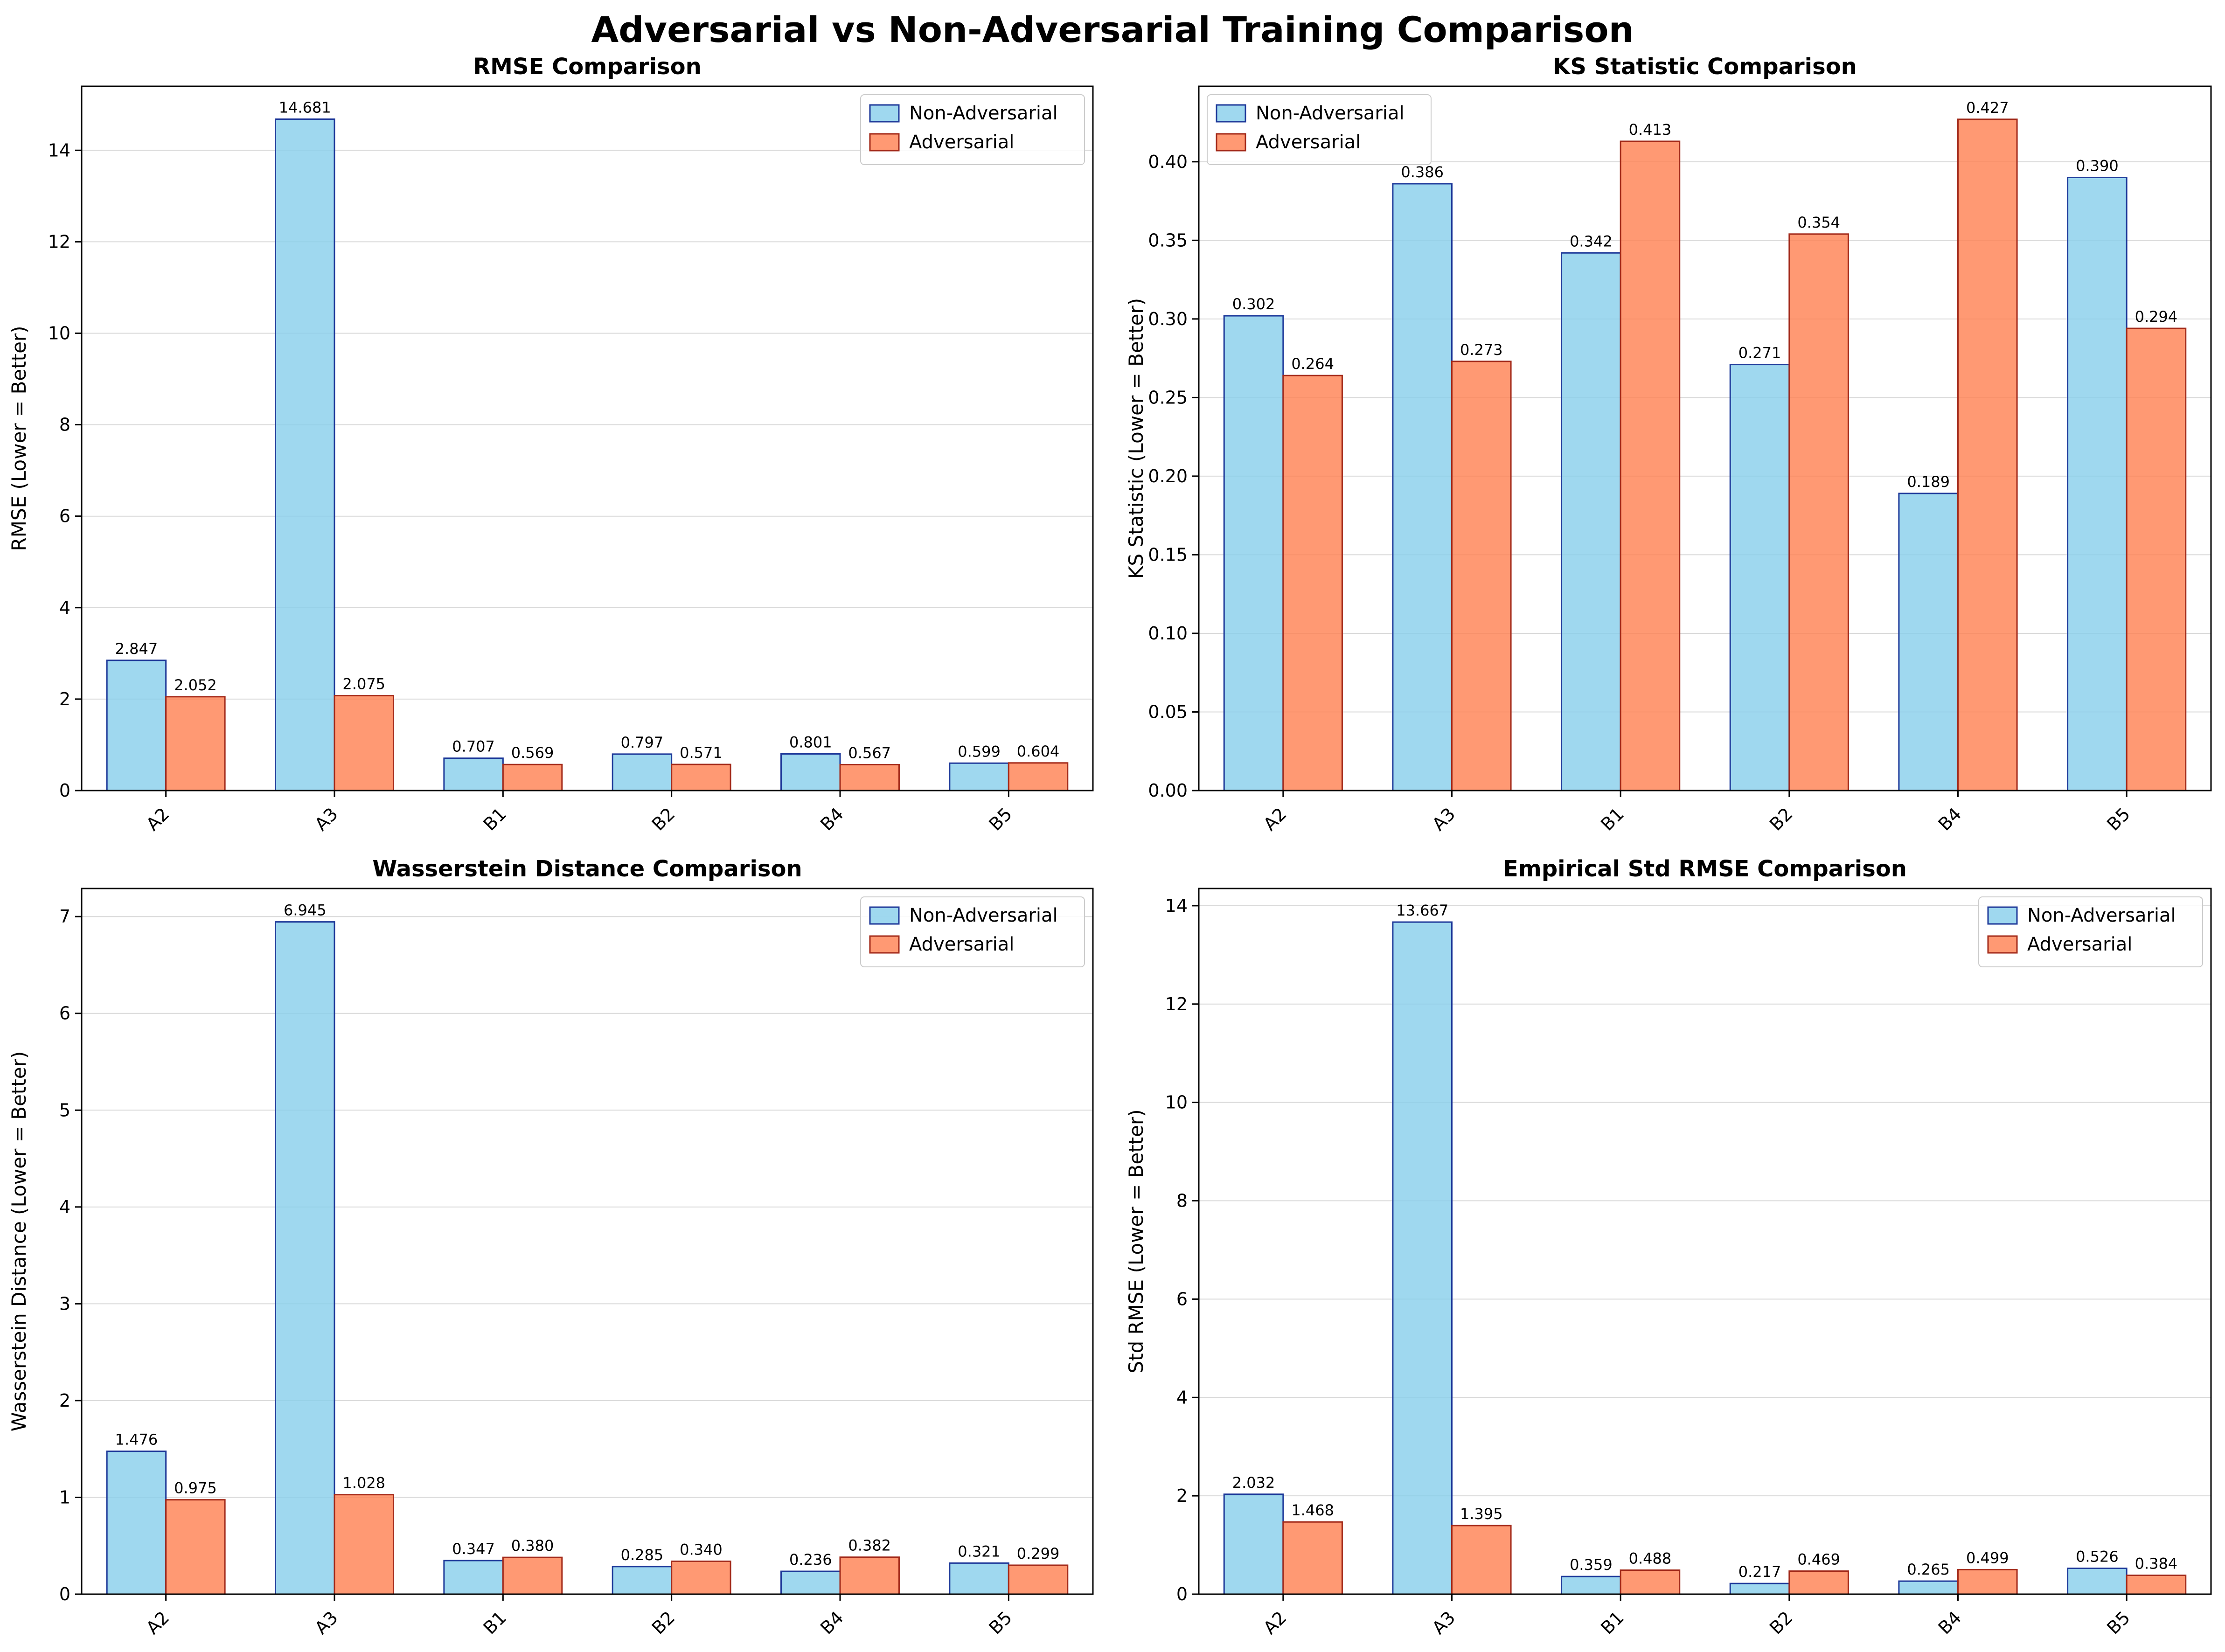 The width and height of the screenshot is (2225, 1652). Describe the element at coordinates (18, 1241) in the screenshot. I see `y-axis-label: Wasserstein Distance (Lower = Better)` at that location.